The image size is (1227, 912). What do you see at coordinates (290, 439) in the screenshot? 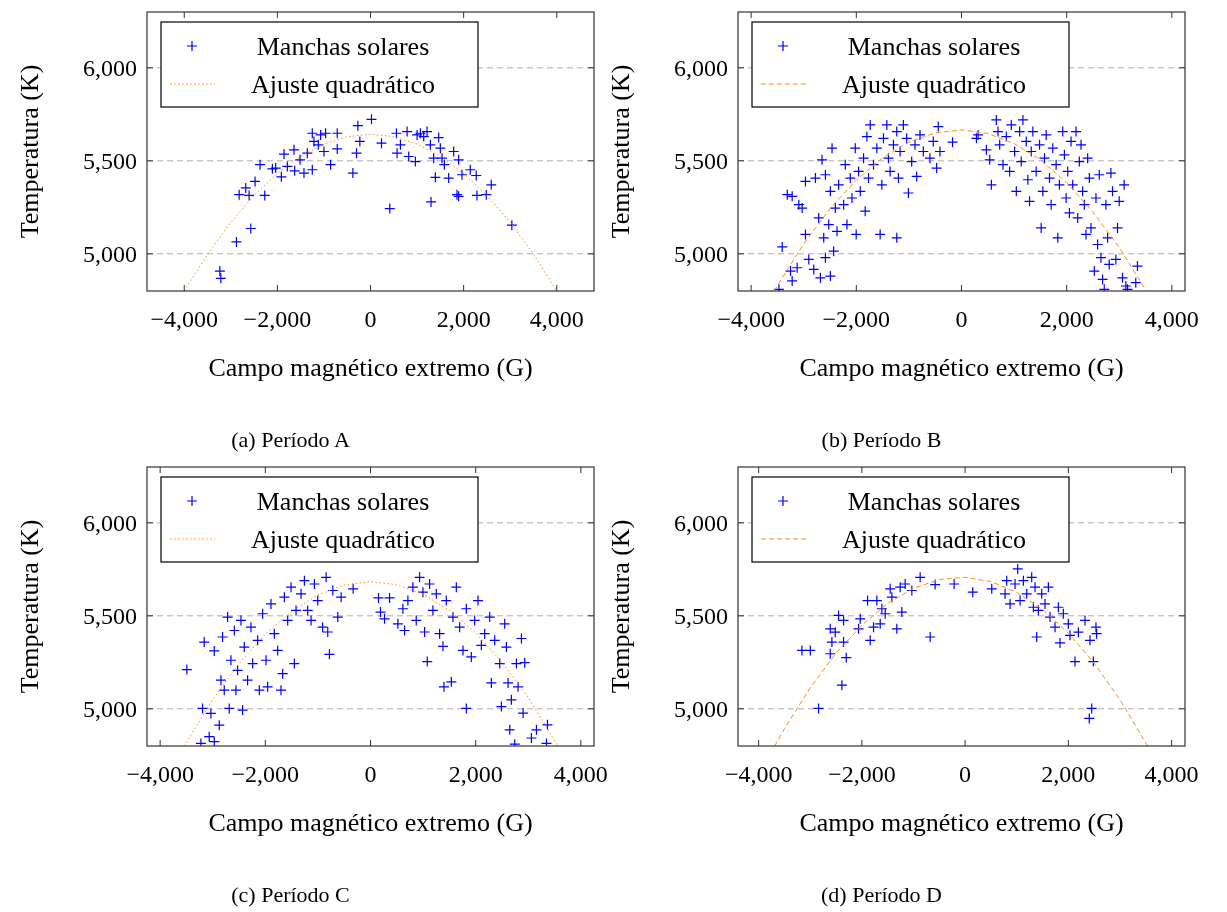
I see `text: (a) Período A` at bounding box center [290, 439].